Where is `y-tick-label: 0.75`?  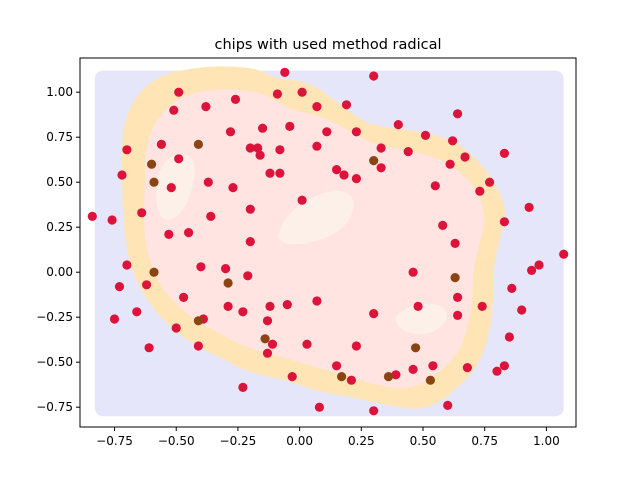
y-tick-label: 0.75 is located at coordinates (59, 137).